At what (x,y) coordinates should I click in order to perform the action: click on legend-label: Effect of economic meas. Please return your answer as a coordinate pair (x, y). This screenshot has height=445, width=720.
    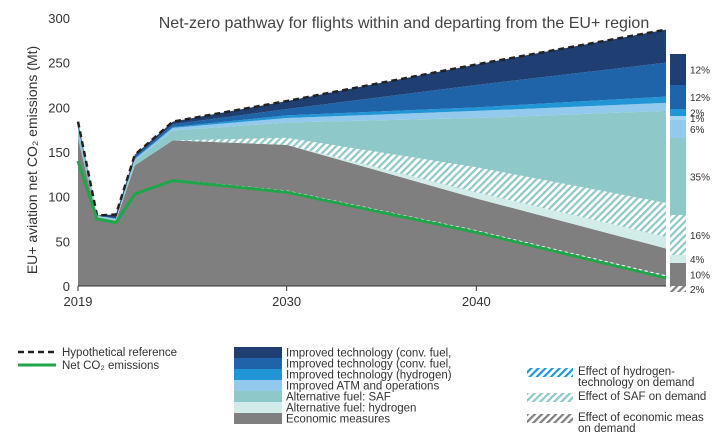
    Looking at the image, I should click on (641, 418).